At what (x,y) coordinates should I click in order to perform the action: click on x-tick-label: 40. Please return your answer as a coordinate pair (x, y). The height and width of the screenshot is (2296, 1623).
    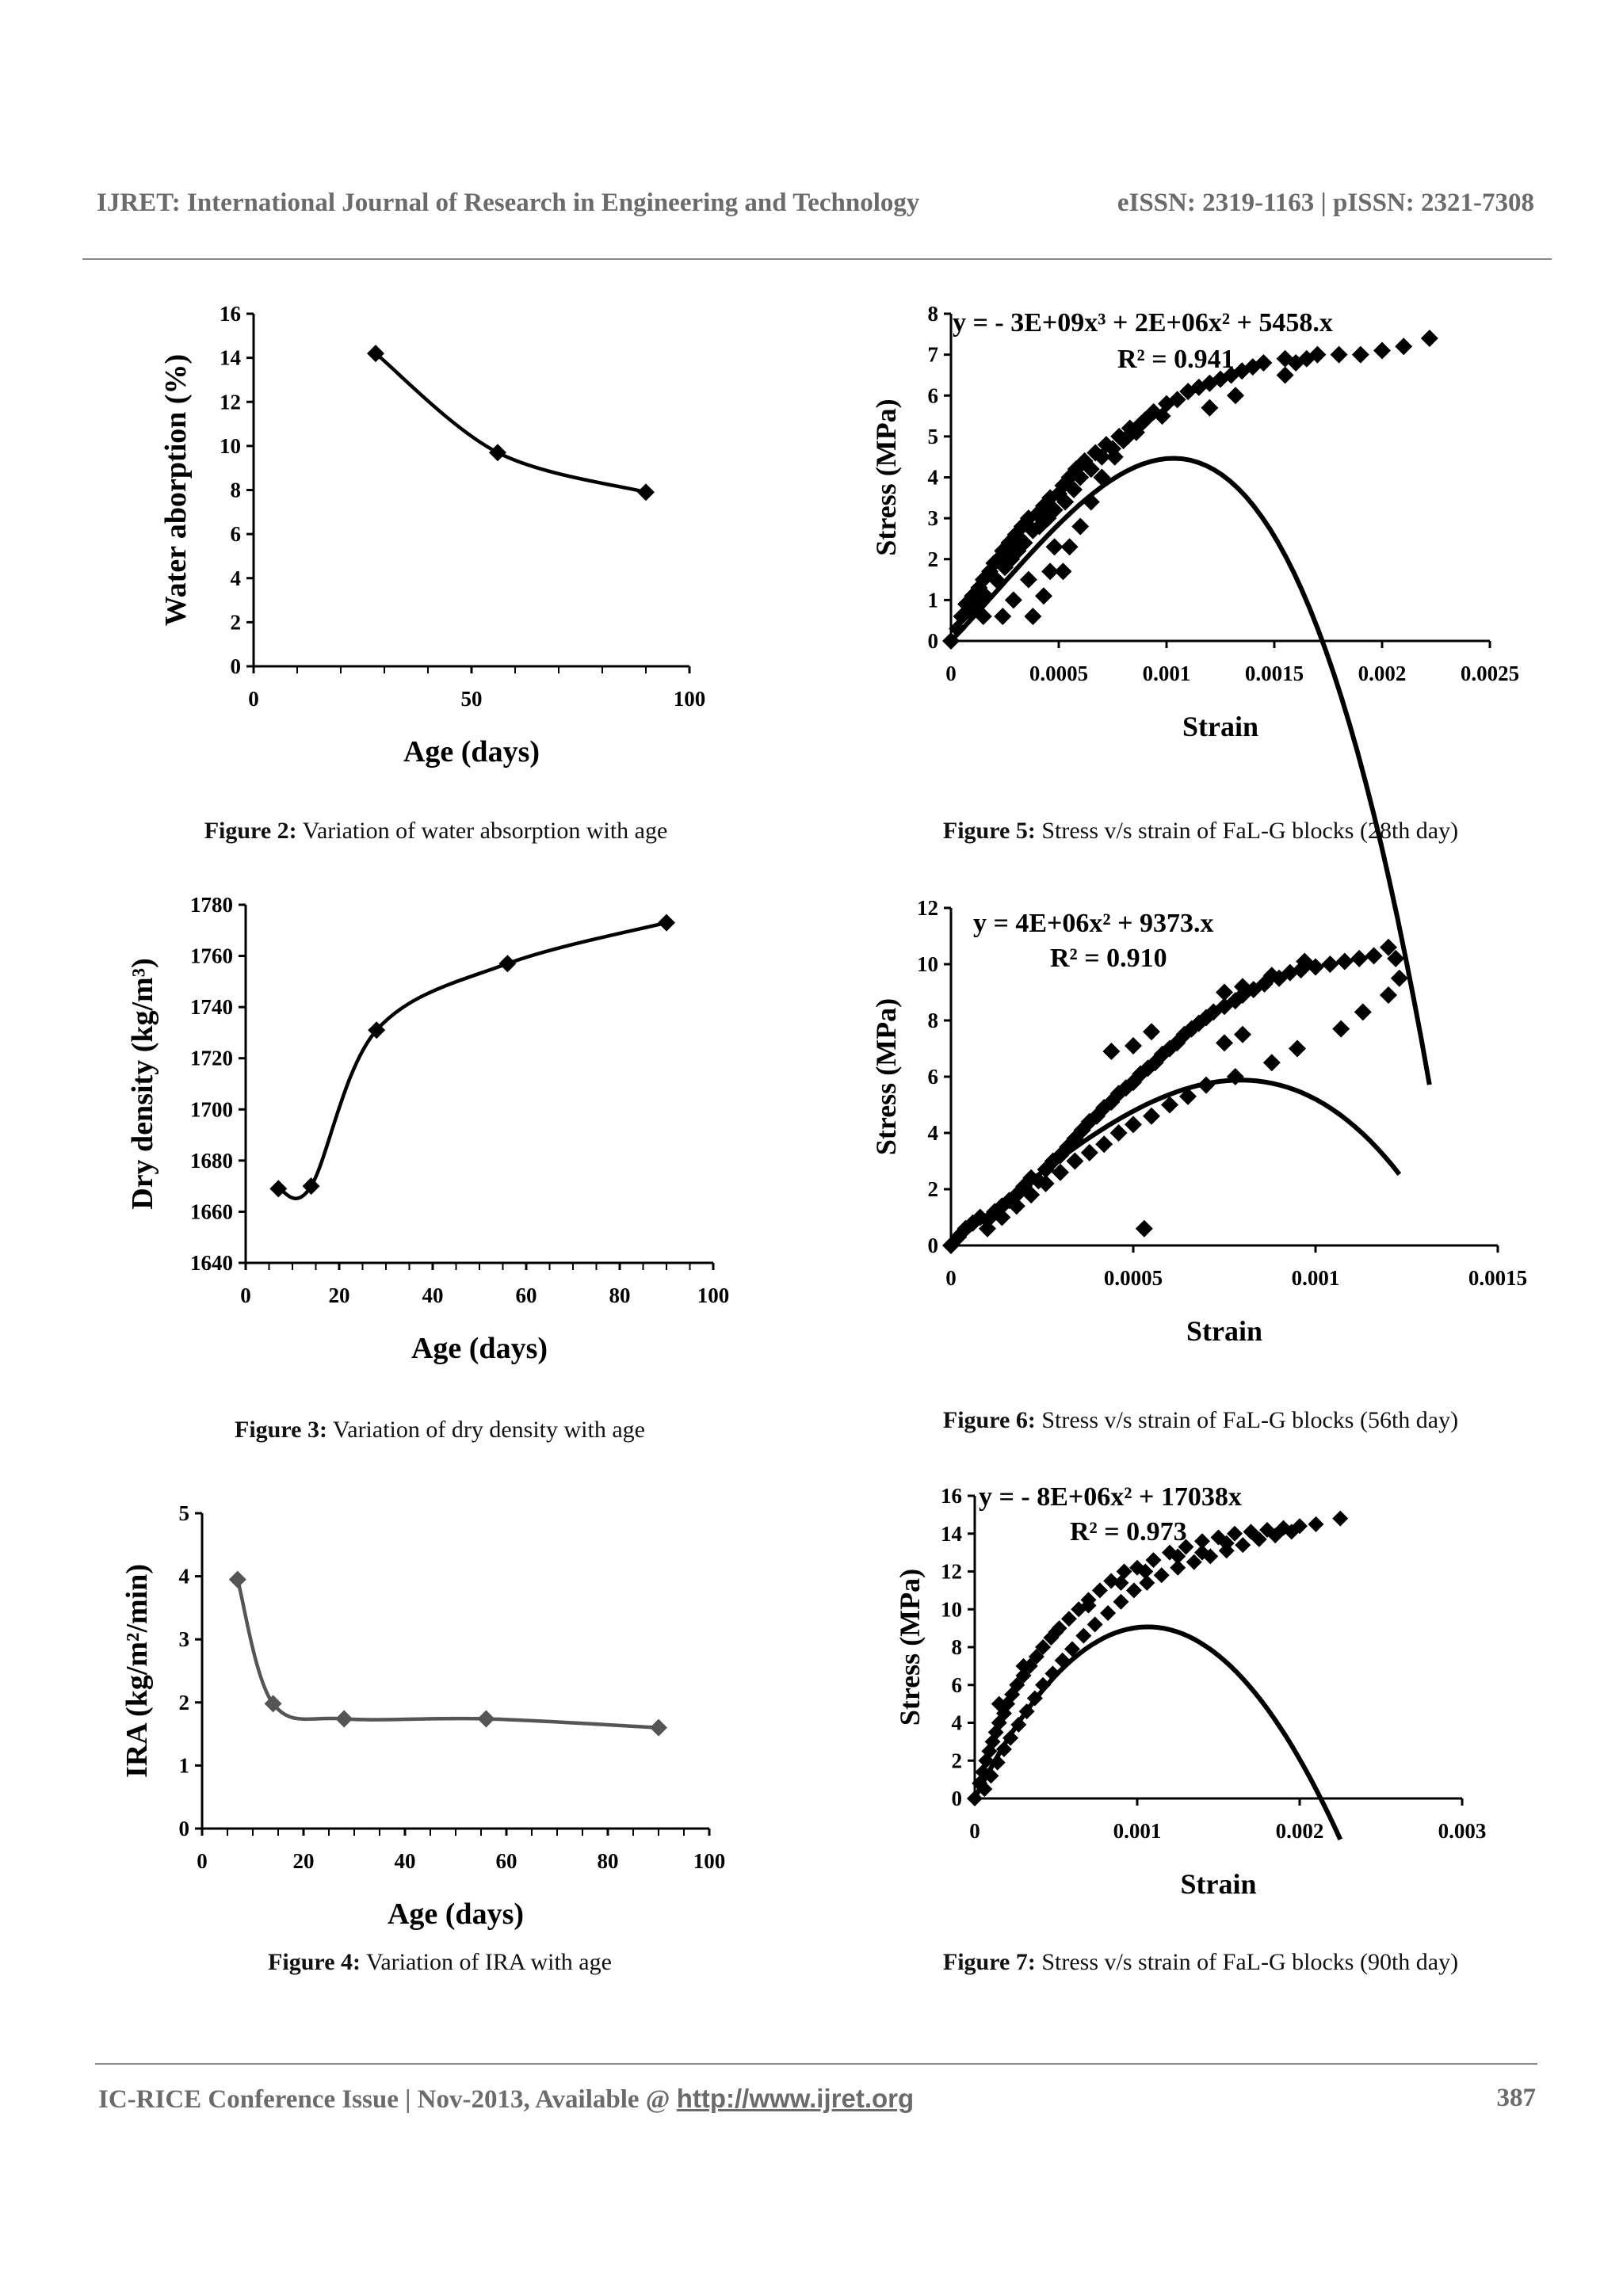
    Looking at the image, I should click on (433, 1295).